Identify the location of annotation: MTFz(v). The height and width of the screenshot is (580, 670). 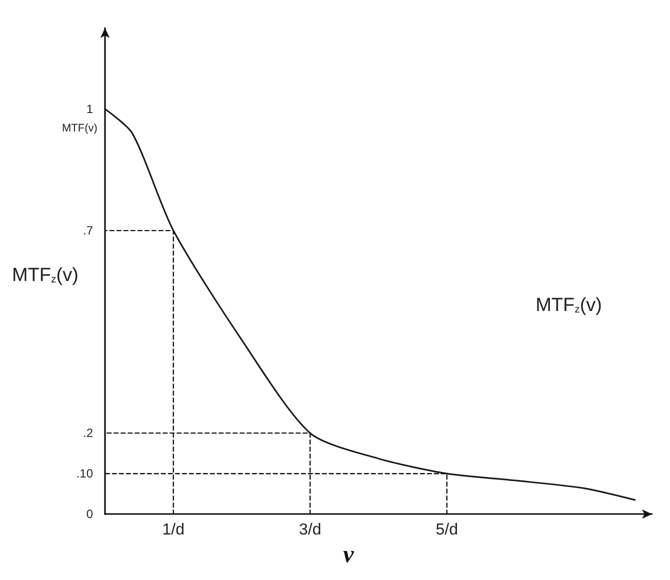
(569, 305).